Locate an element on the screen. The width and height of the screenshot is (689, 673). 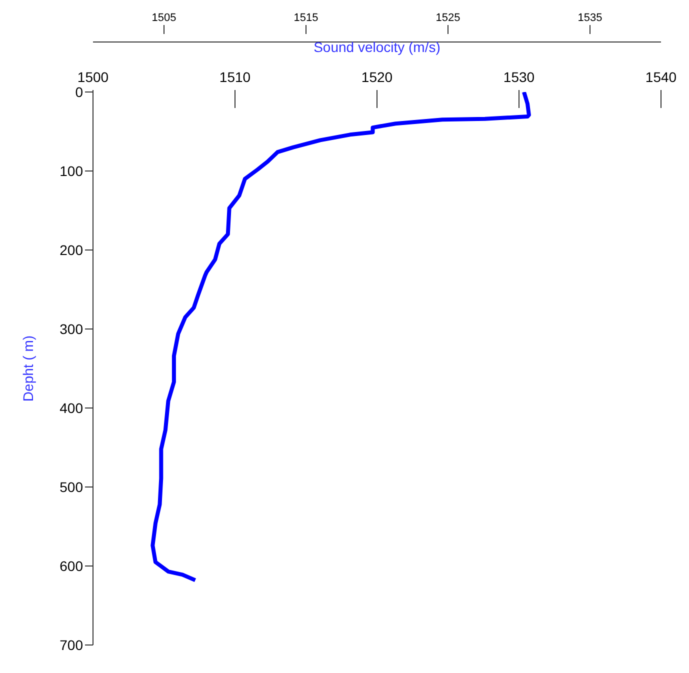
y-tick-label: 700 is located at coordinates (72, 644).